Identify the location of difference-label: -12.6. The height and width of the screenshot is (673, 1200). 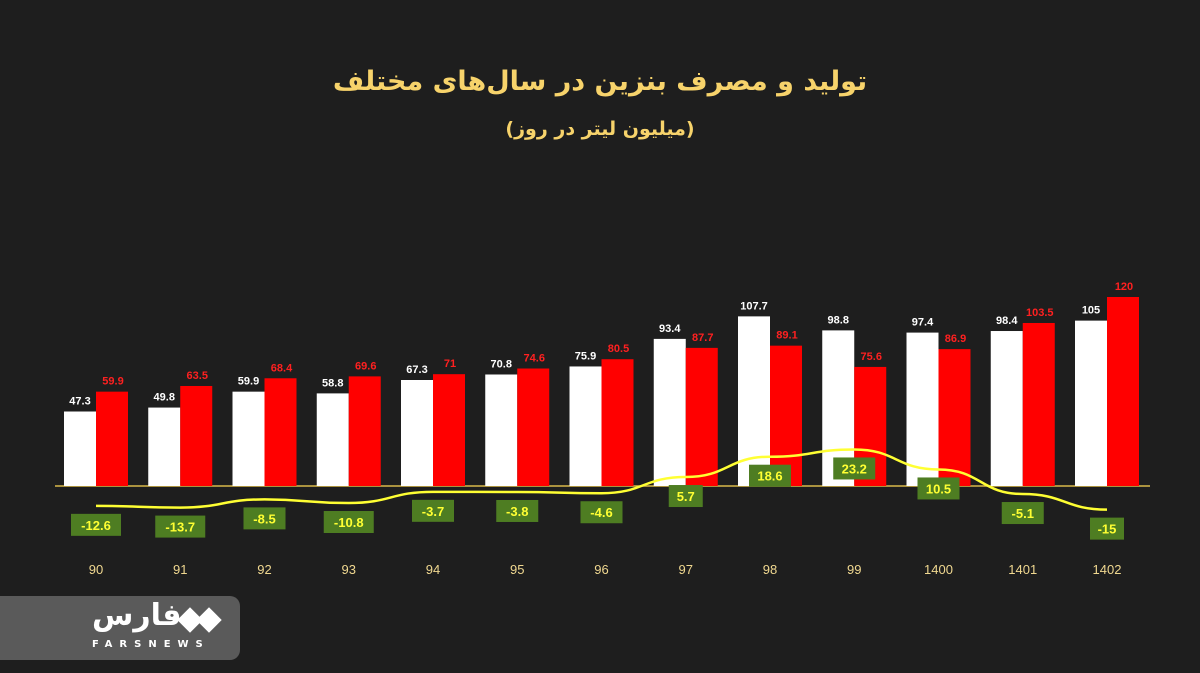
(96, 525).